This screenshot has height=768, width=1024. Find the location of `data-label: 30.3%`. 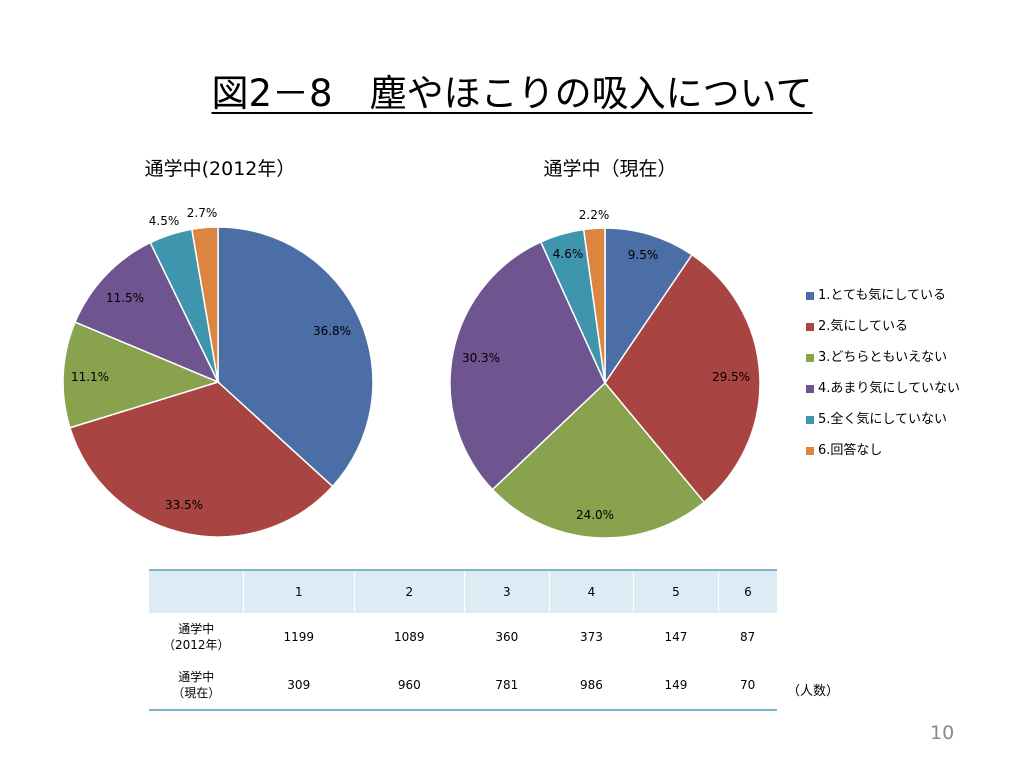

data-label: 30.3% is located at coordinates (481, 358).